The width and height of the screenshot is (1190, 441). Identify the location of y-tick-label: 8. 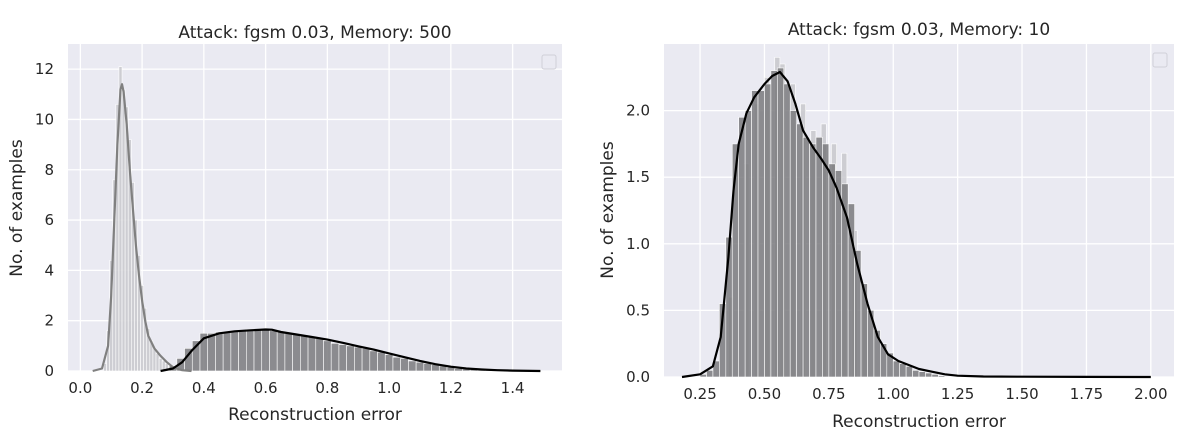
(49, 170).